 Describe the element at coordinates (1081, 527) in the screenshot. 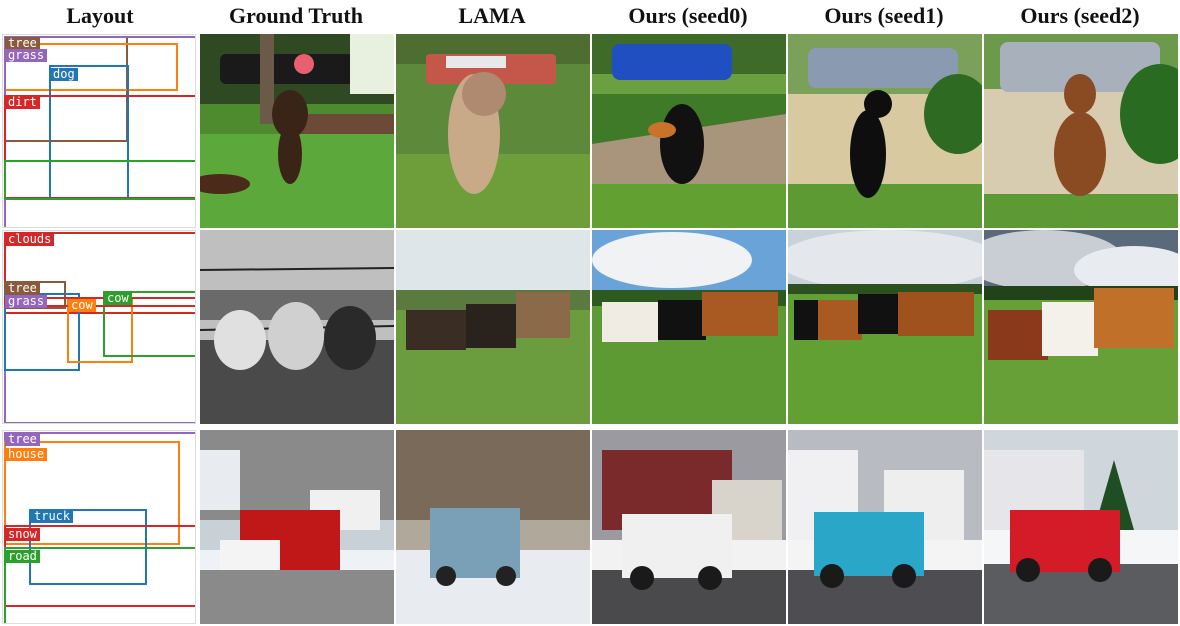

I see `image-truck-seed2` at that location.